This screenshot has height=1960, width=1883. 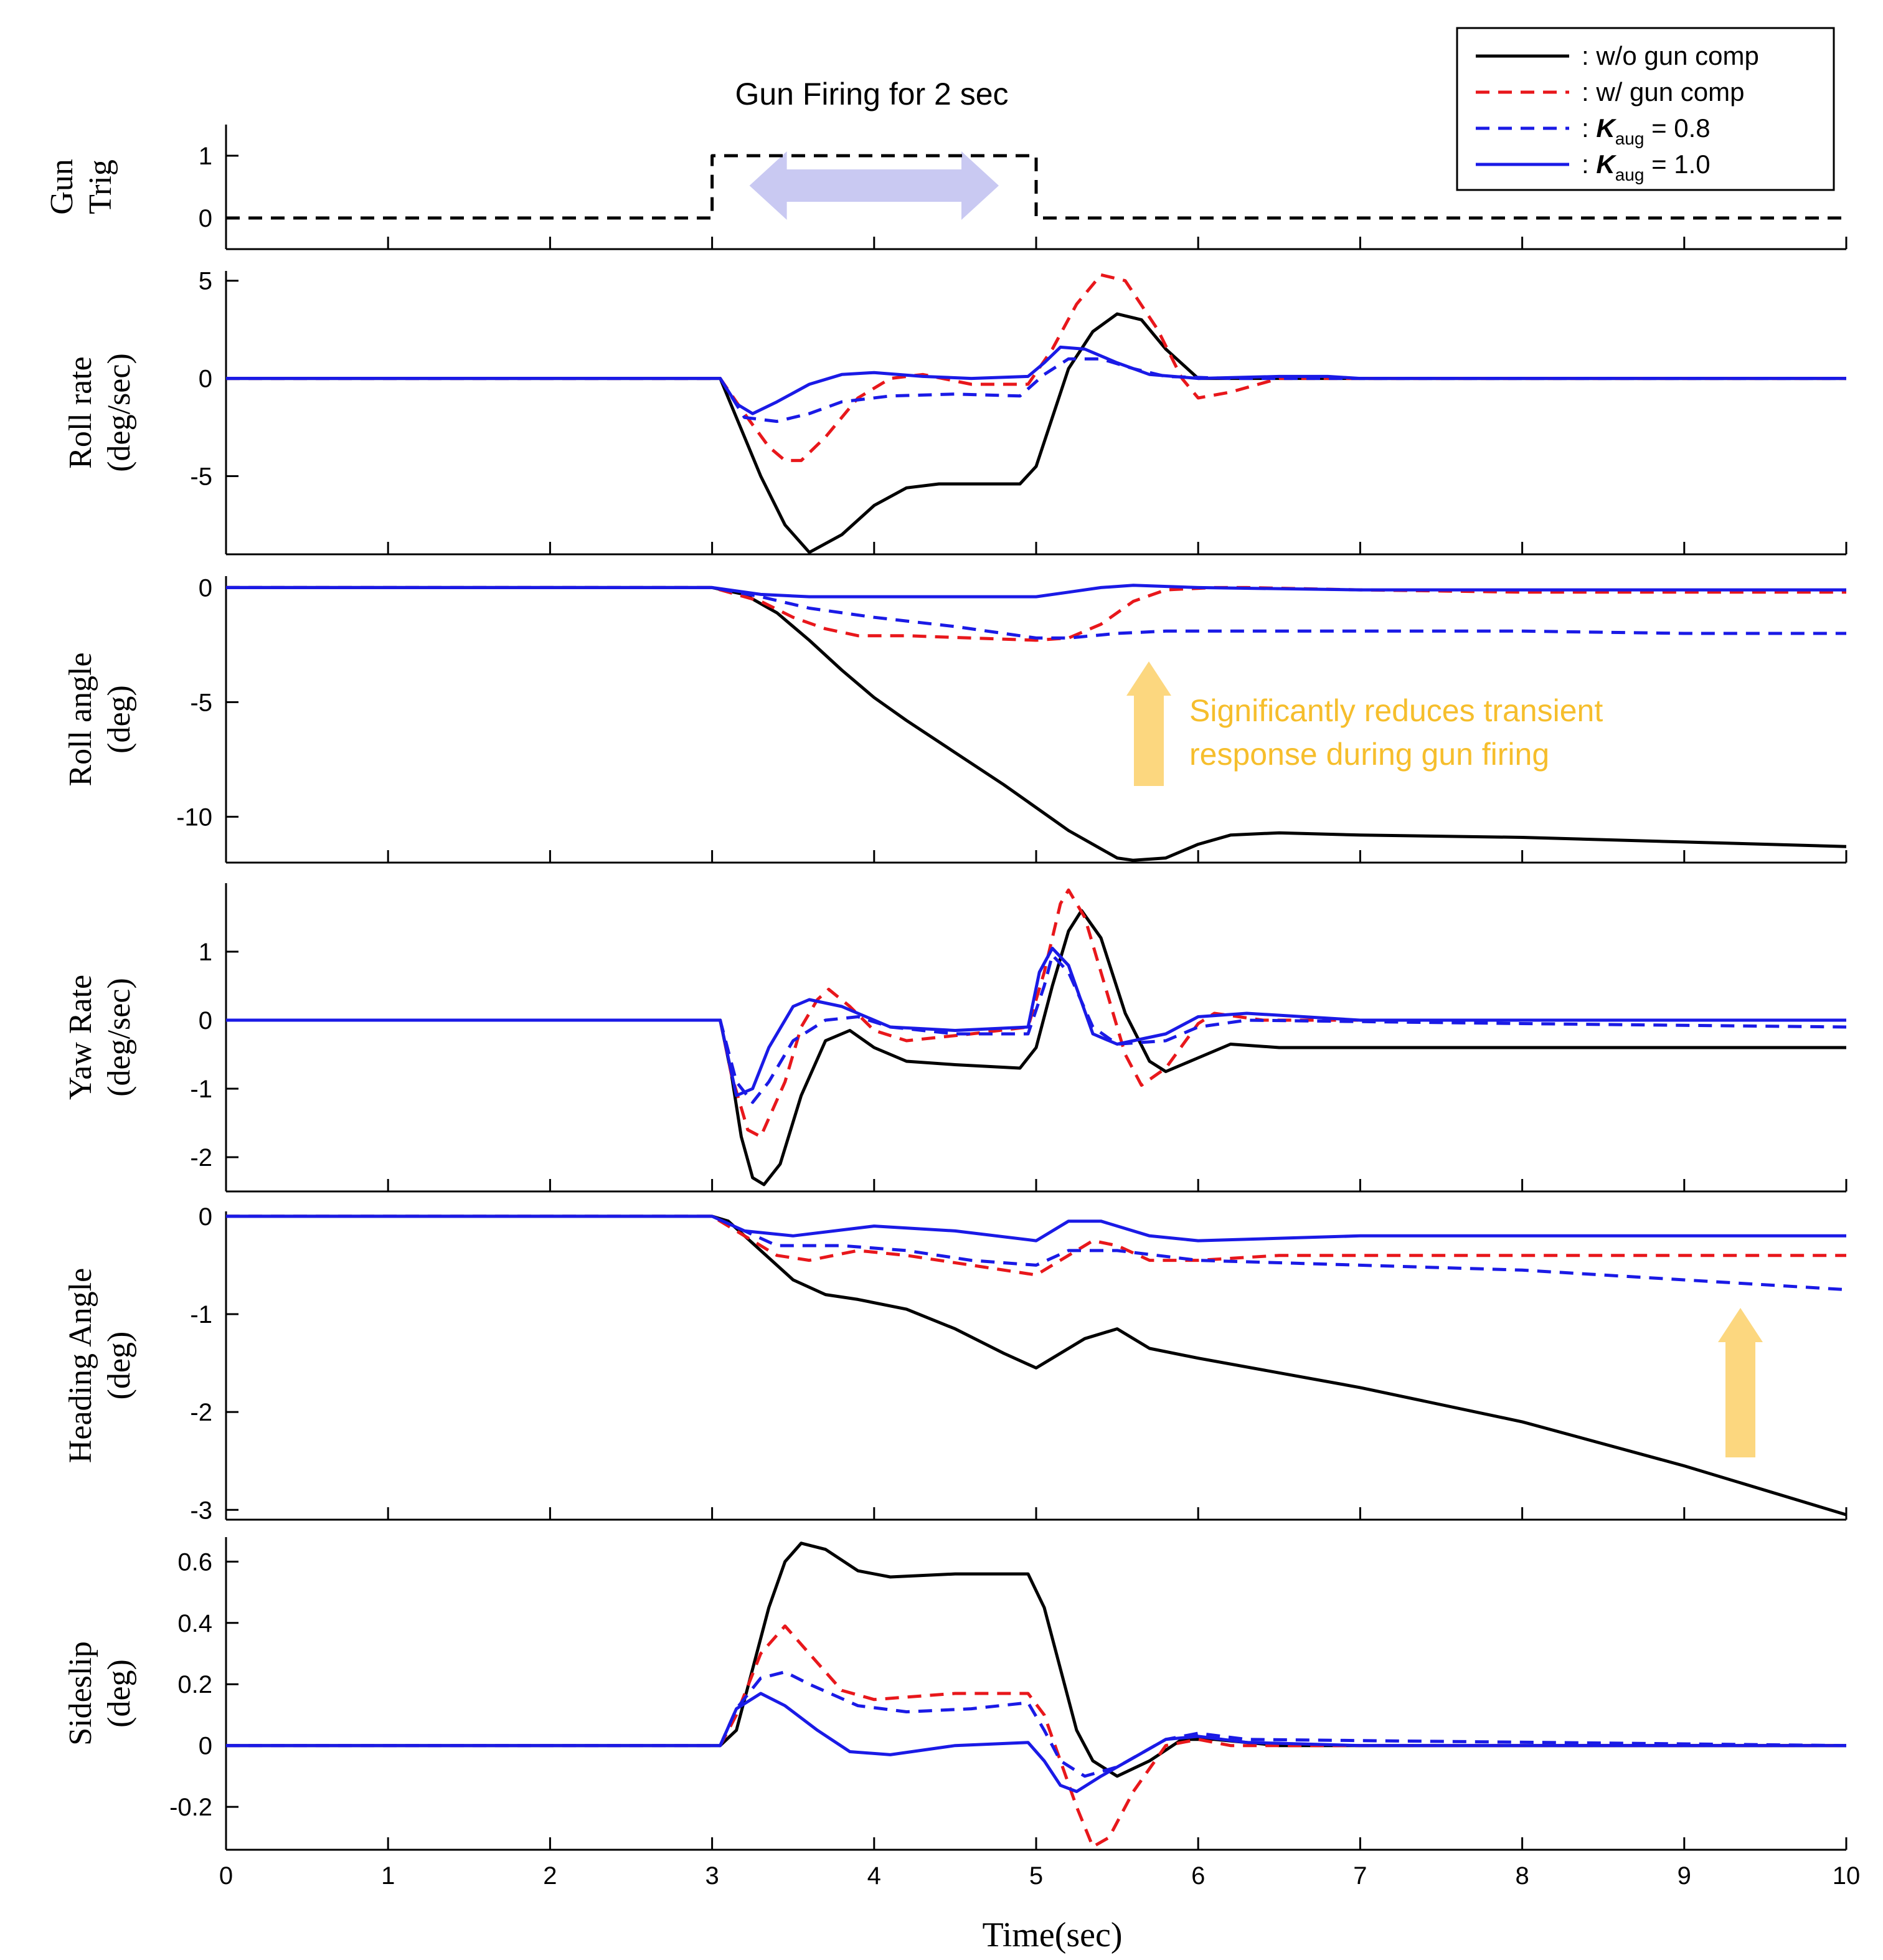 What do you see at coordinates (1036, 723) in the screenshot?
I see `series-line-roll_angle-wo` at bounding box center [1036, 723].